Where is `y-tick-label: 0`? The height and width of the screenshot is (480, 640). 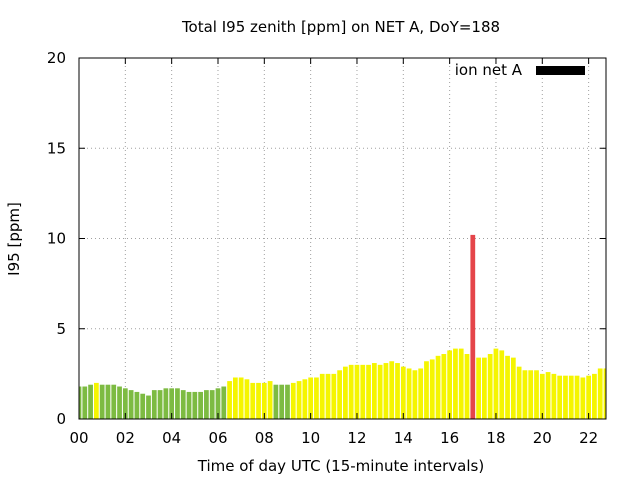 y-tick-label: 0 is located at coordinates (61, 419).